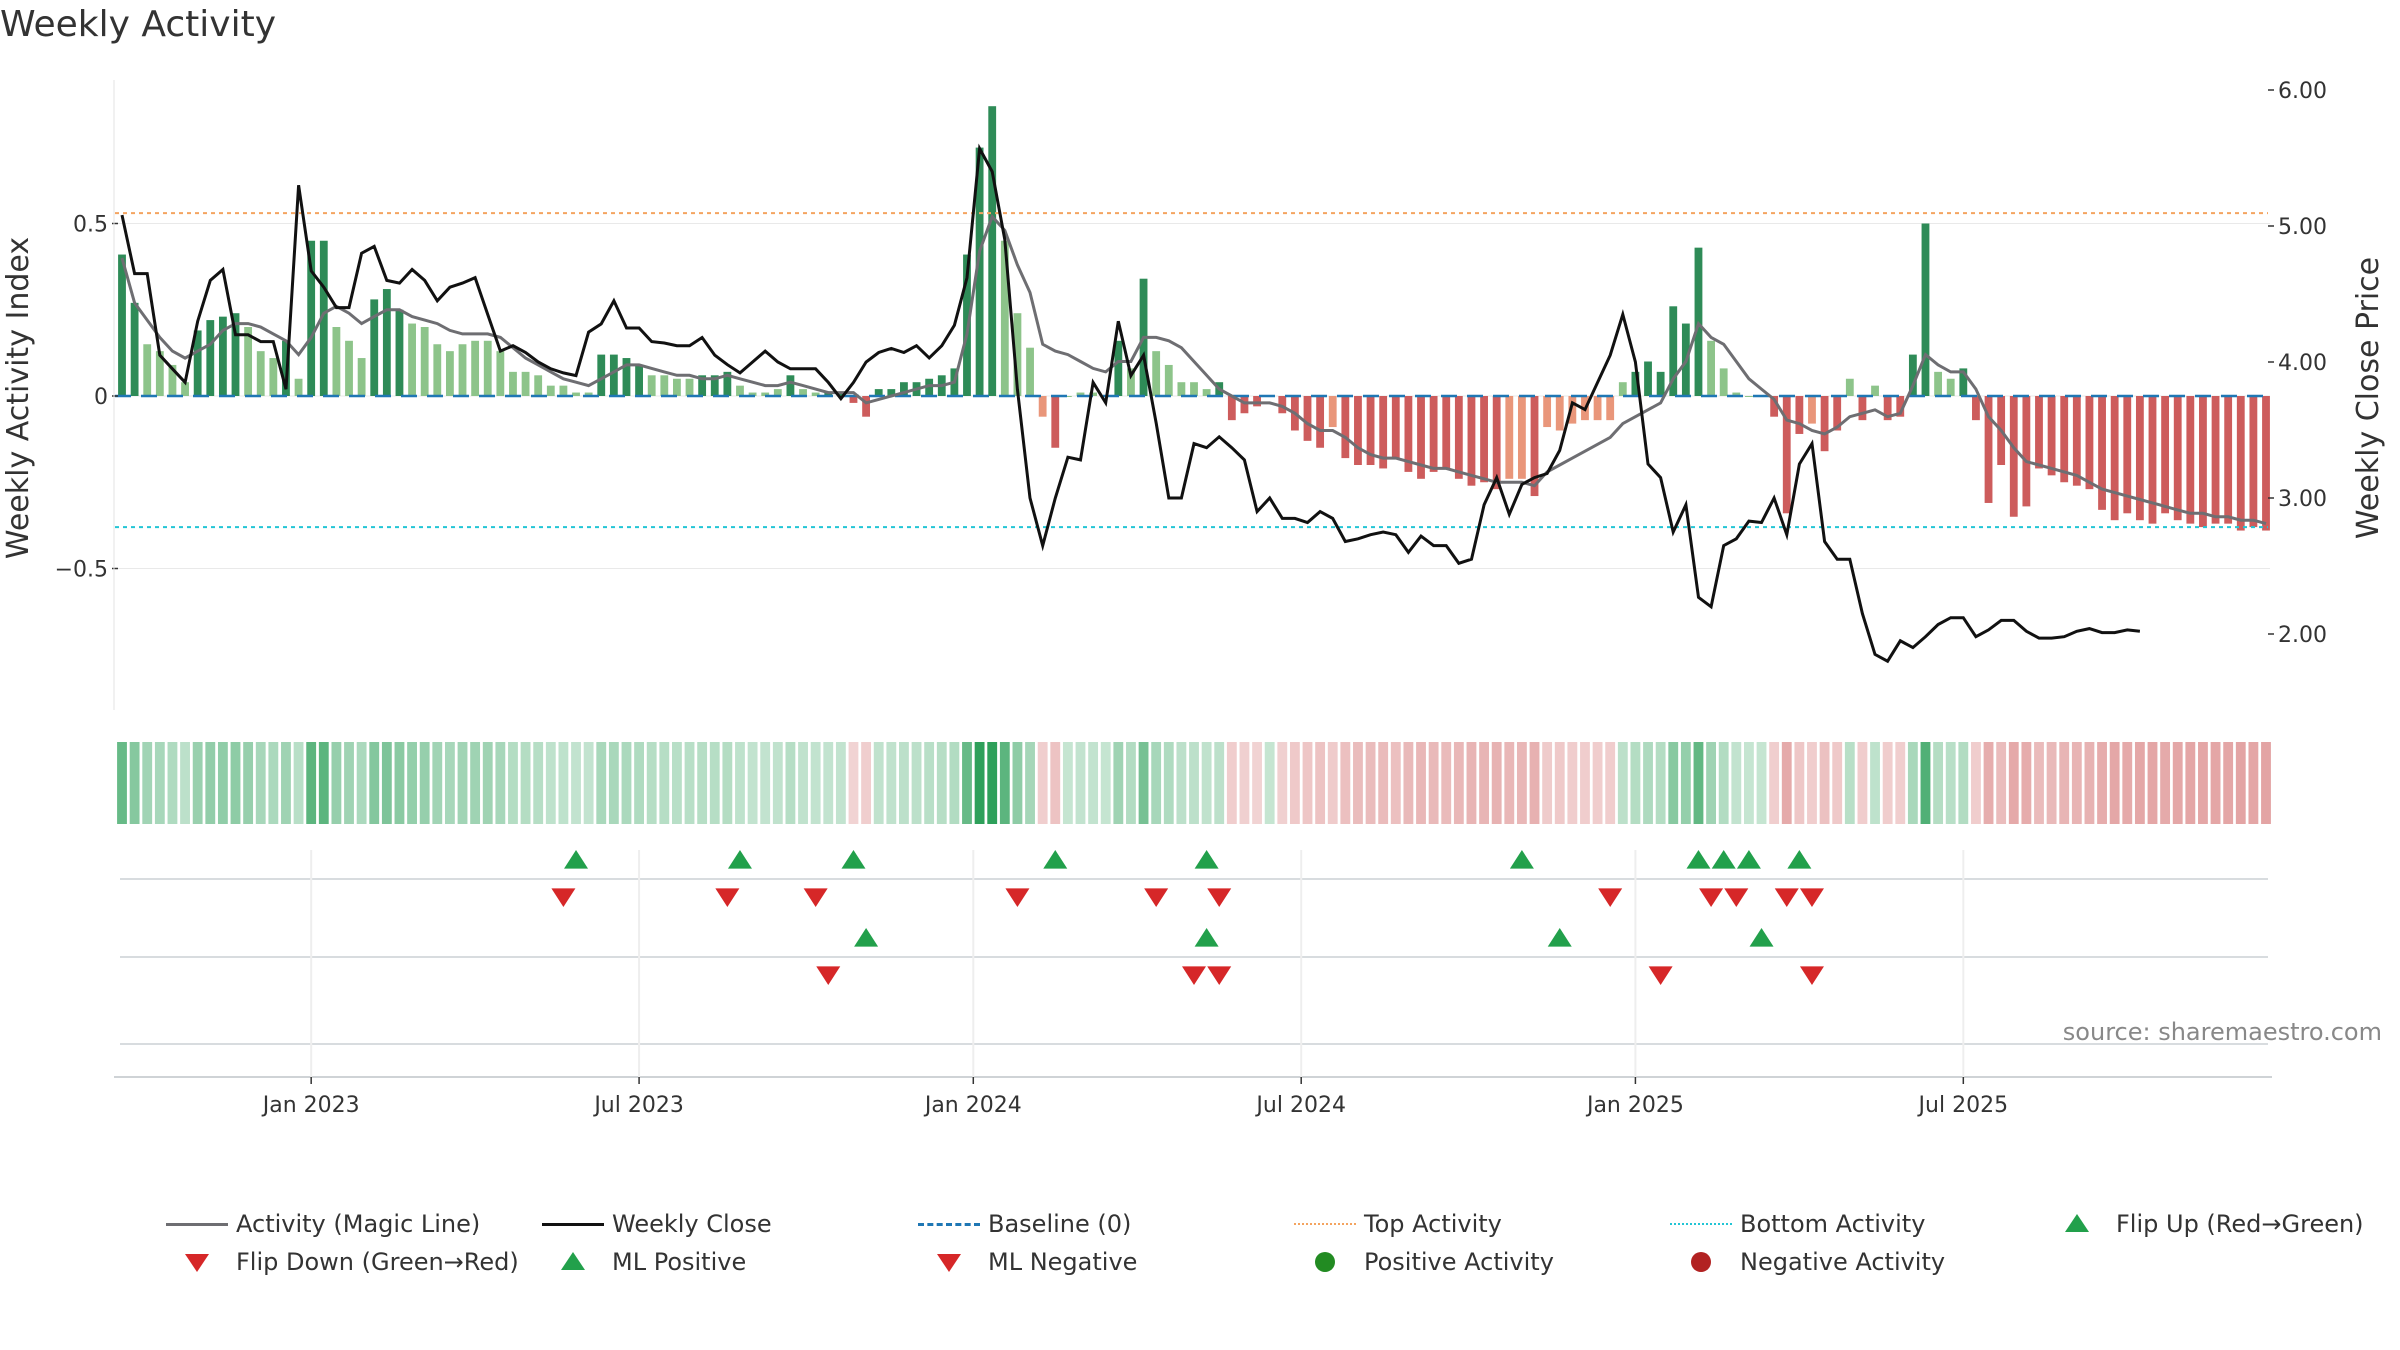 This screenshot has width=2400, height=1350. Describe the element at coordinates (1300, 1105) in the screenshot. I see `x-tick-label: Jul 2024` at that location.